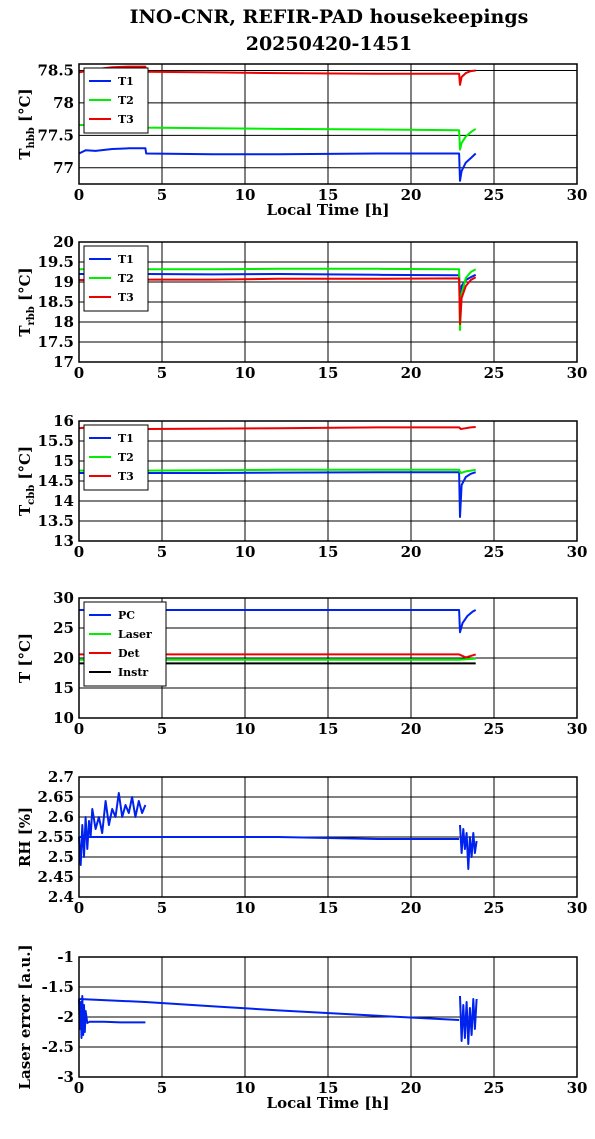  I want to click on y-tick-label: 25, so click(63, 628).